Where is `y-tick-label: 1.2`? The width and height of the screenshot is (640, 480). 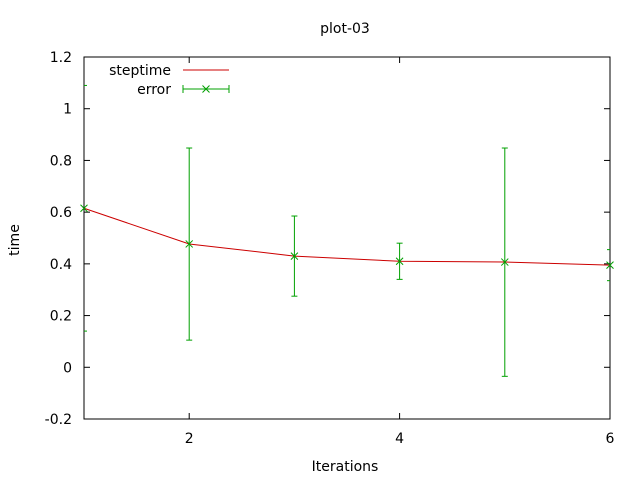
y-tick-label: 1.2 is located at coordinates (61, 58).